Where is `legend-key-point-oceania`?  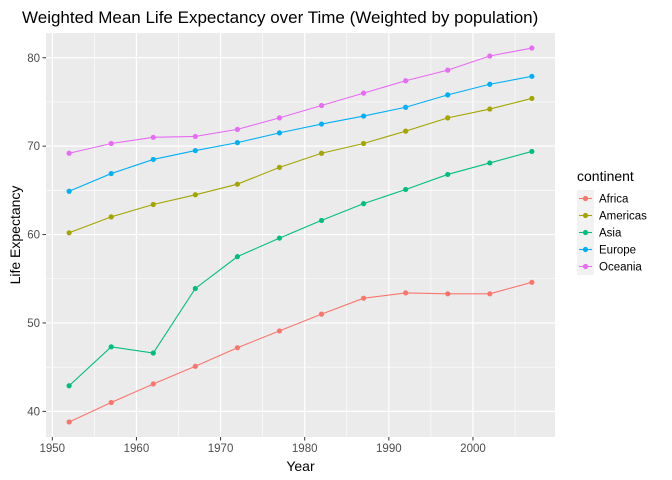
legend-key-point-oceania is located at coordinates (585, 266).